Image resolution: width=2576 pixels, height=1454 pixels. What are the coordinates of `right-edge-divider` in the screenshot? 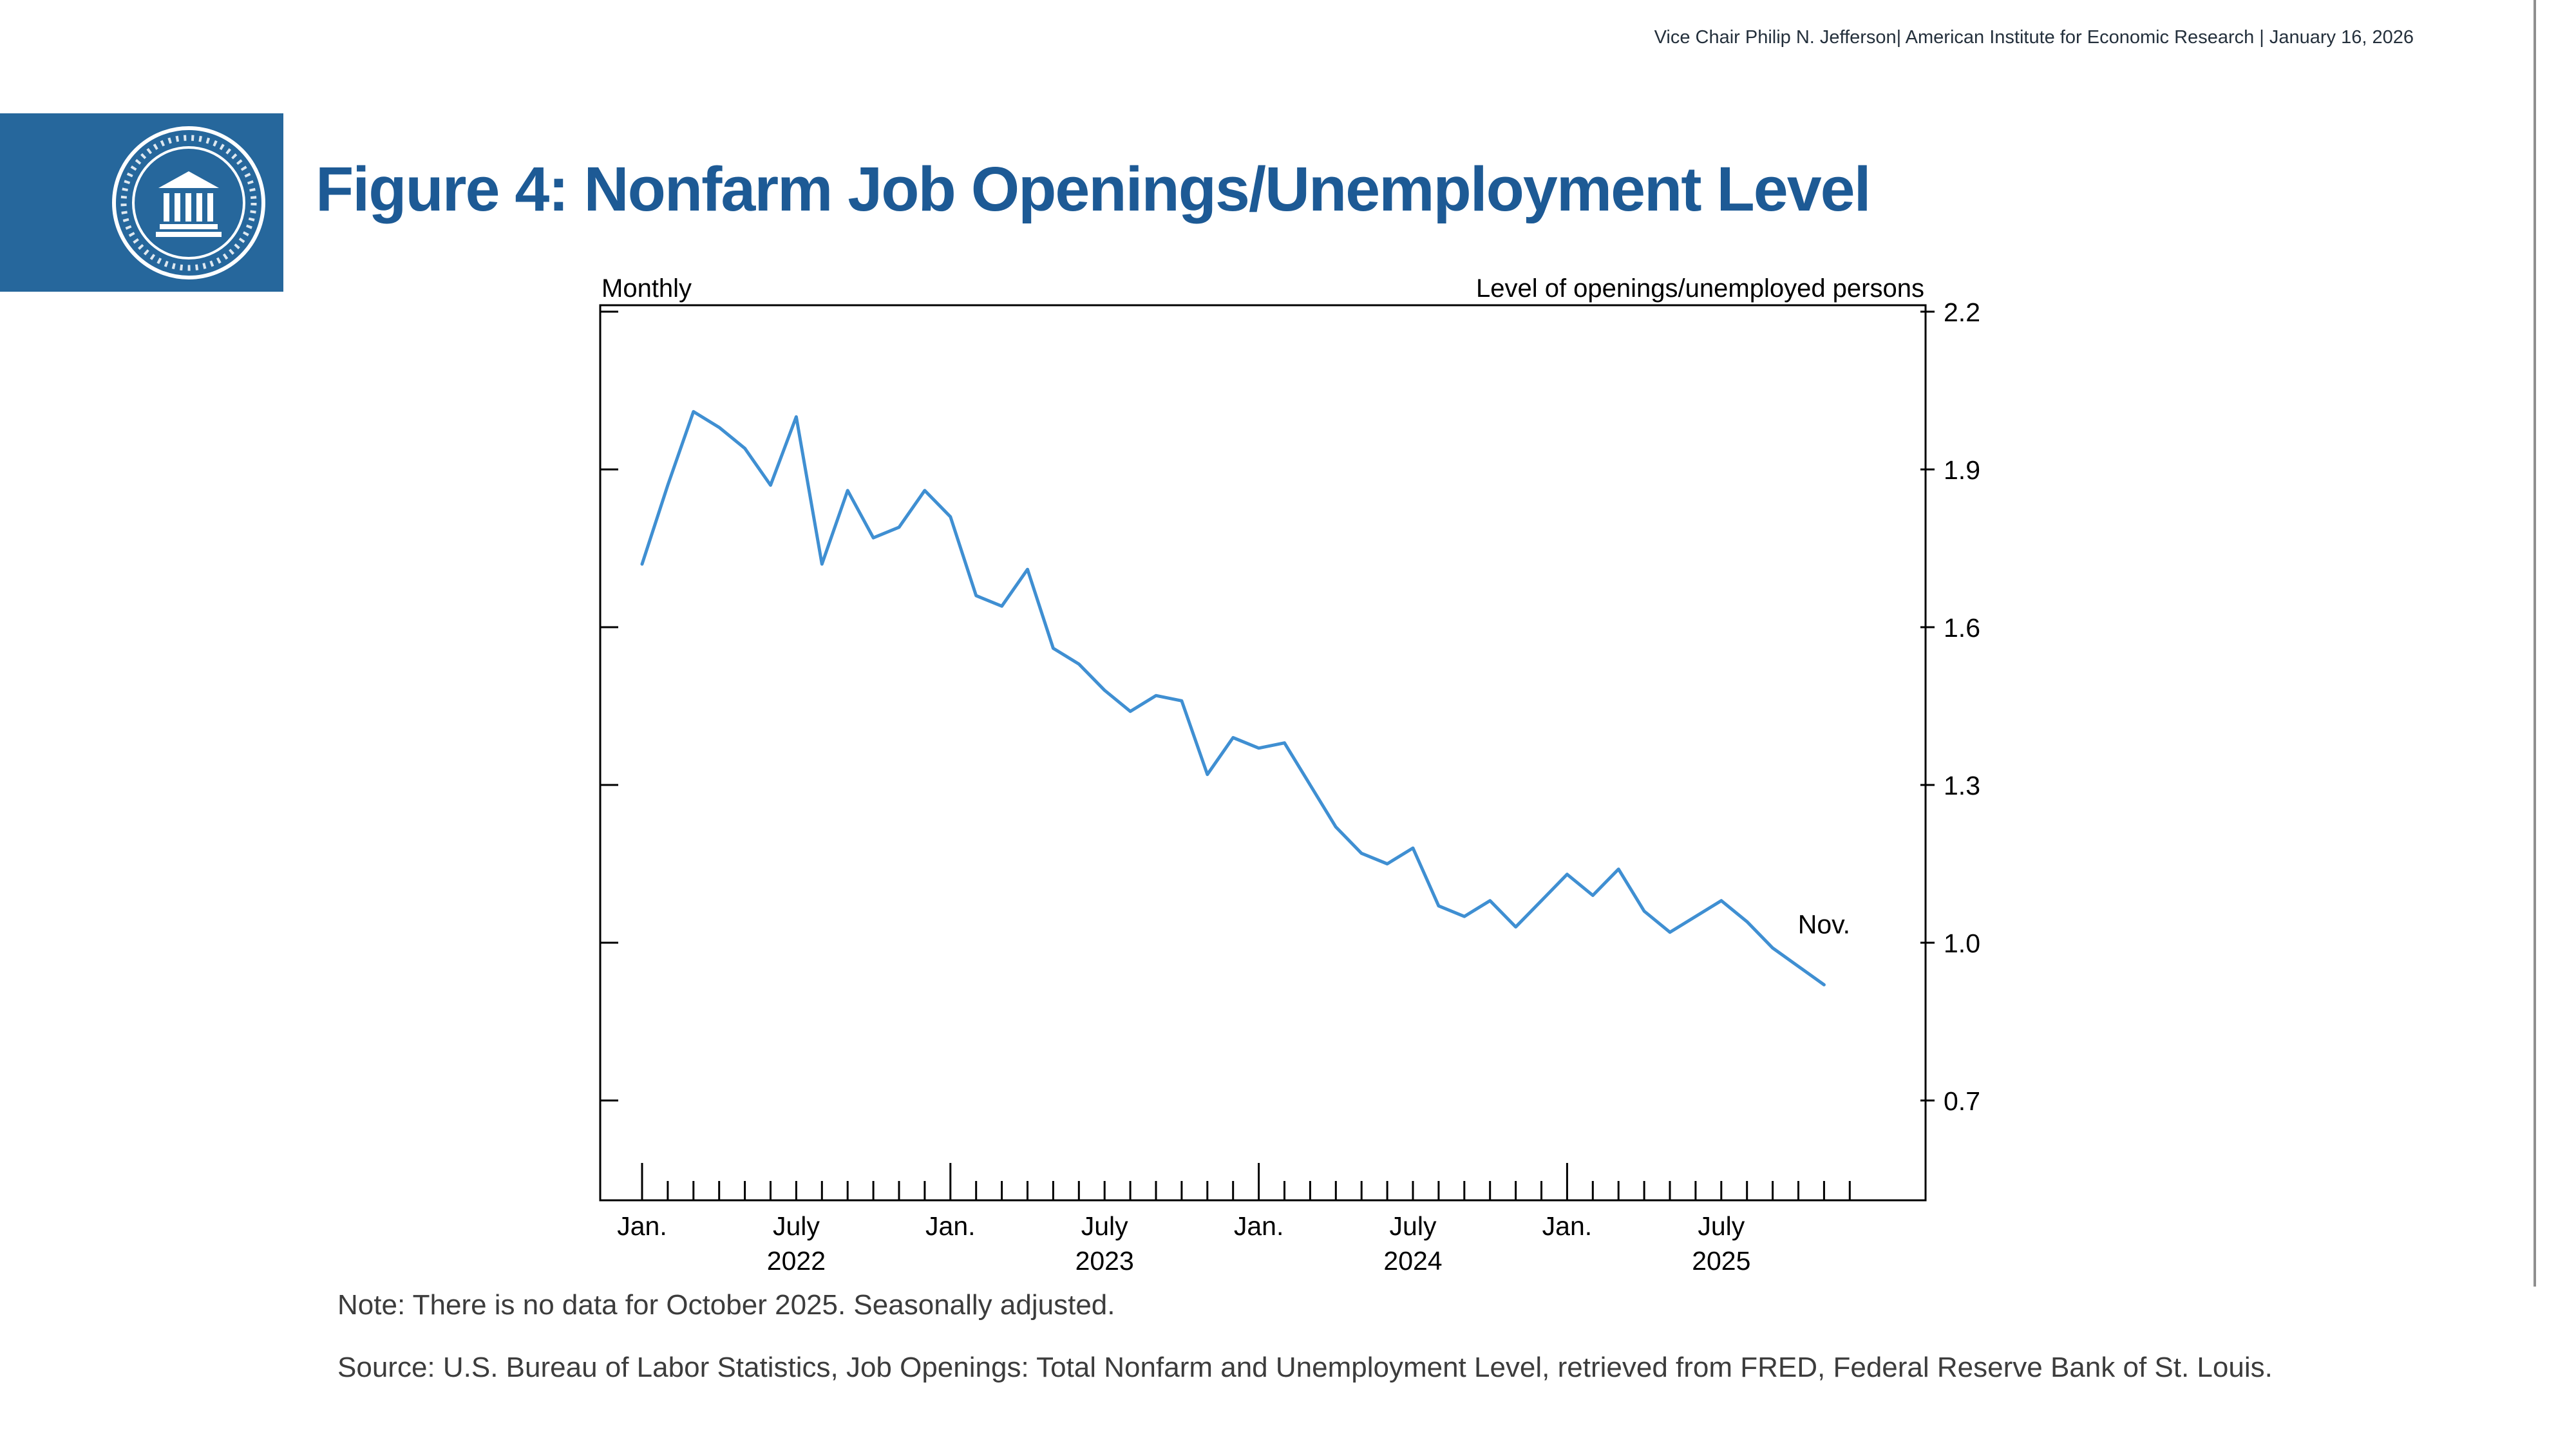 It's located at (2534, 643).